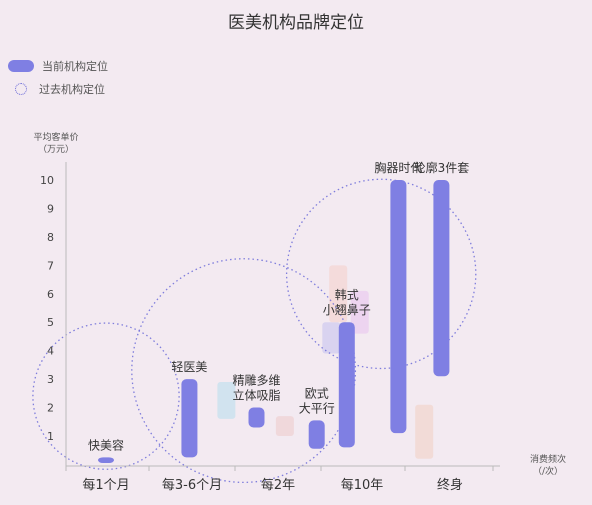  I want to click on x-tick-label-4: 终身, so click(450, 485).